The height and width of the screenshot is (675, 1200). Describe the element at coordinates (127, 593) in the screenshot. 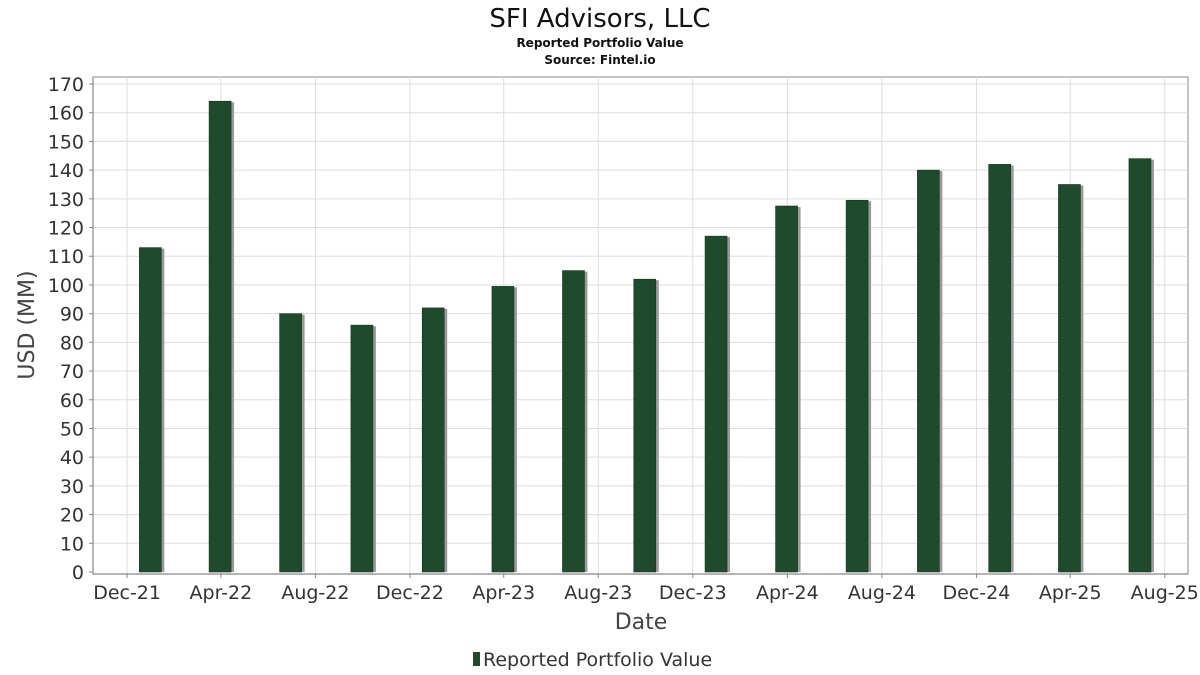

I see `x-tick-label: Dec-21` at that location.